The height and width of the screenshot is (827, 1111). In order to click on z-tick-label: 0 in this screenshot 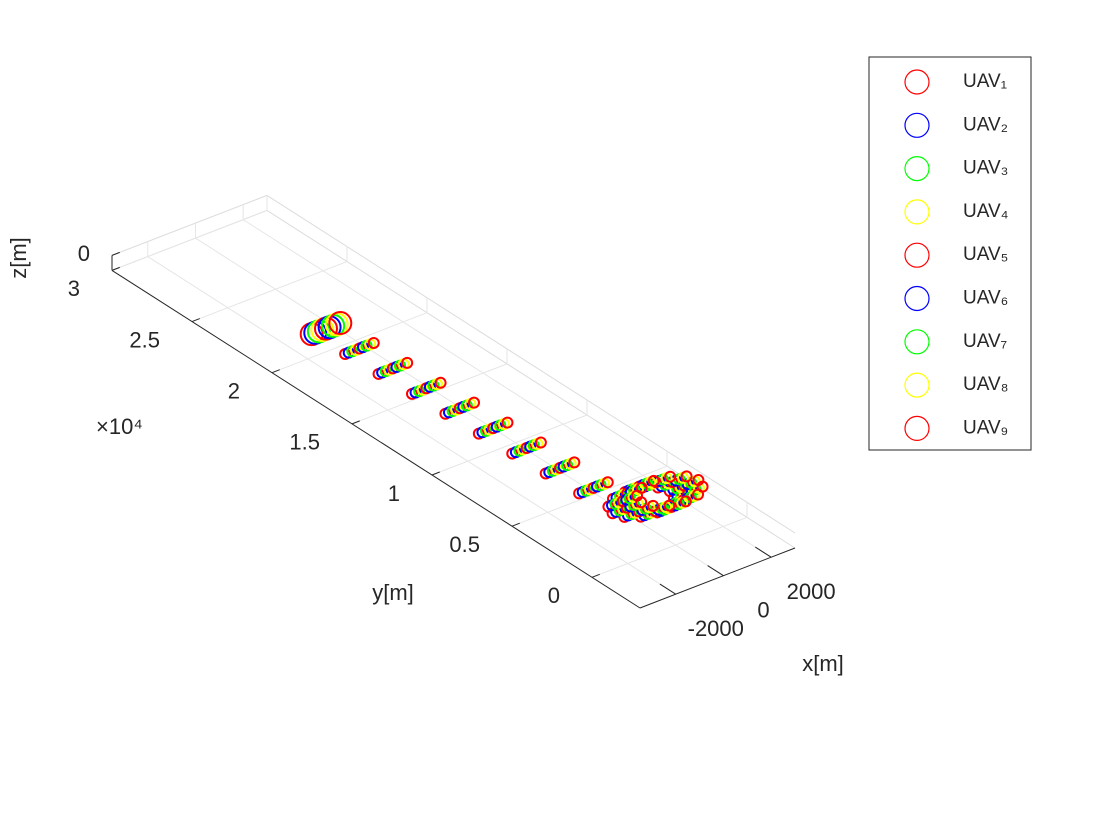, I will do `click(84, 253)`.